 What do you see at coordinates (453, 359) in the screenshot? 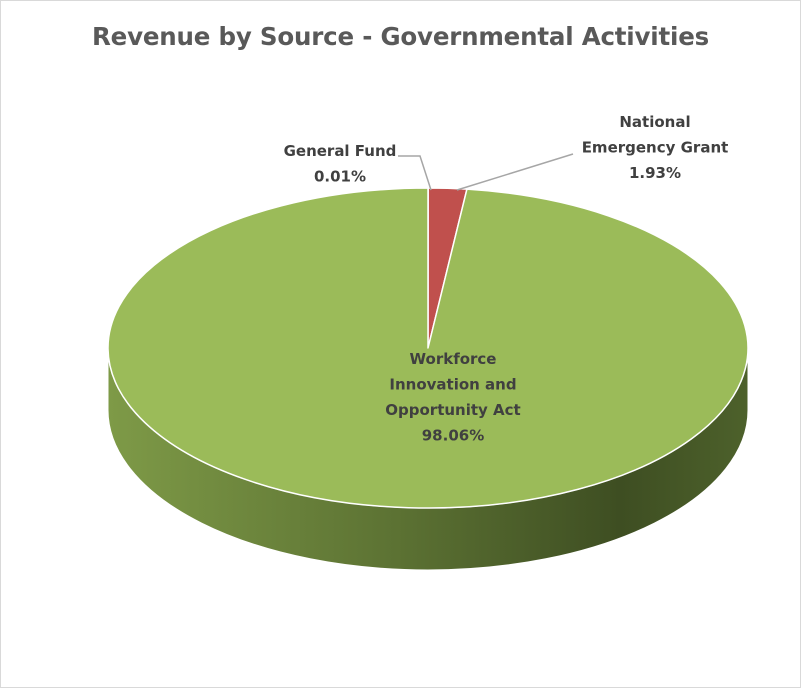
I see `data-label-name-workforce-innovation-and-opportunity-act: Workforce` at bounding box center [453, 359].